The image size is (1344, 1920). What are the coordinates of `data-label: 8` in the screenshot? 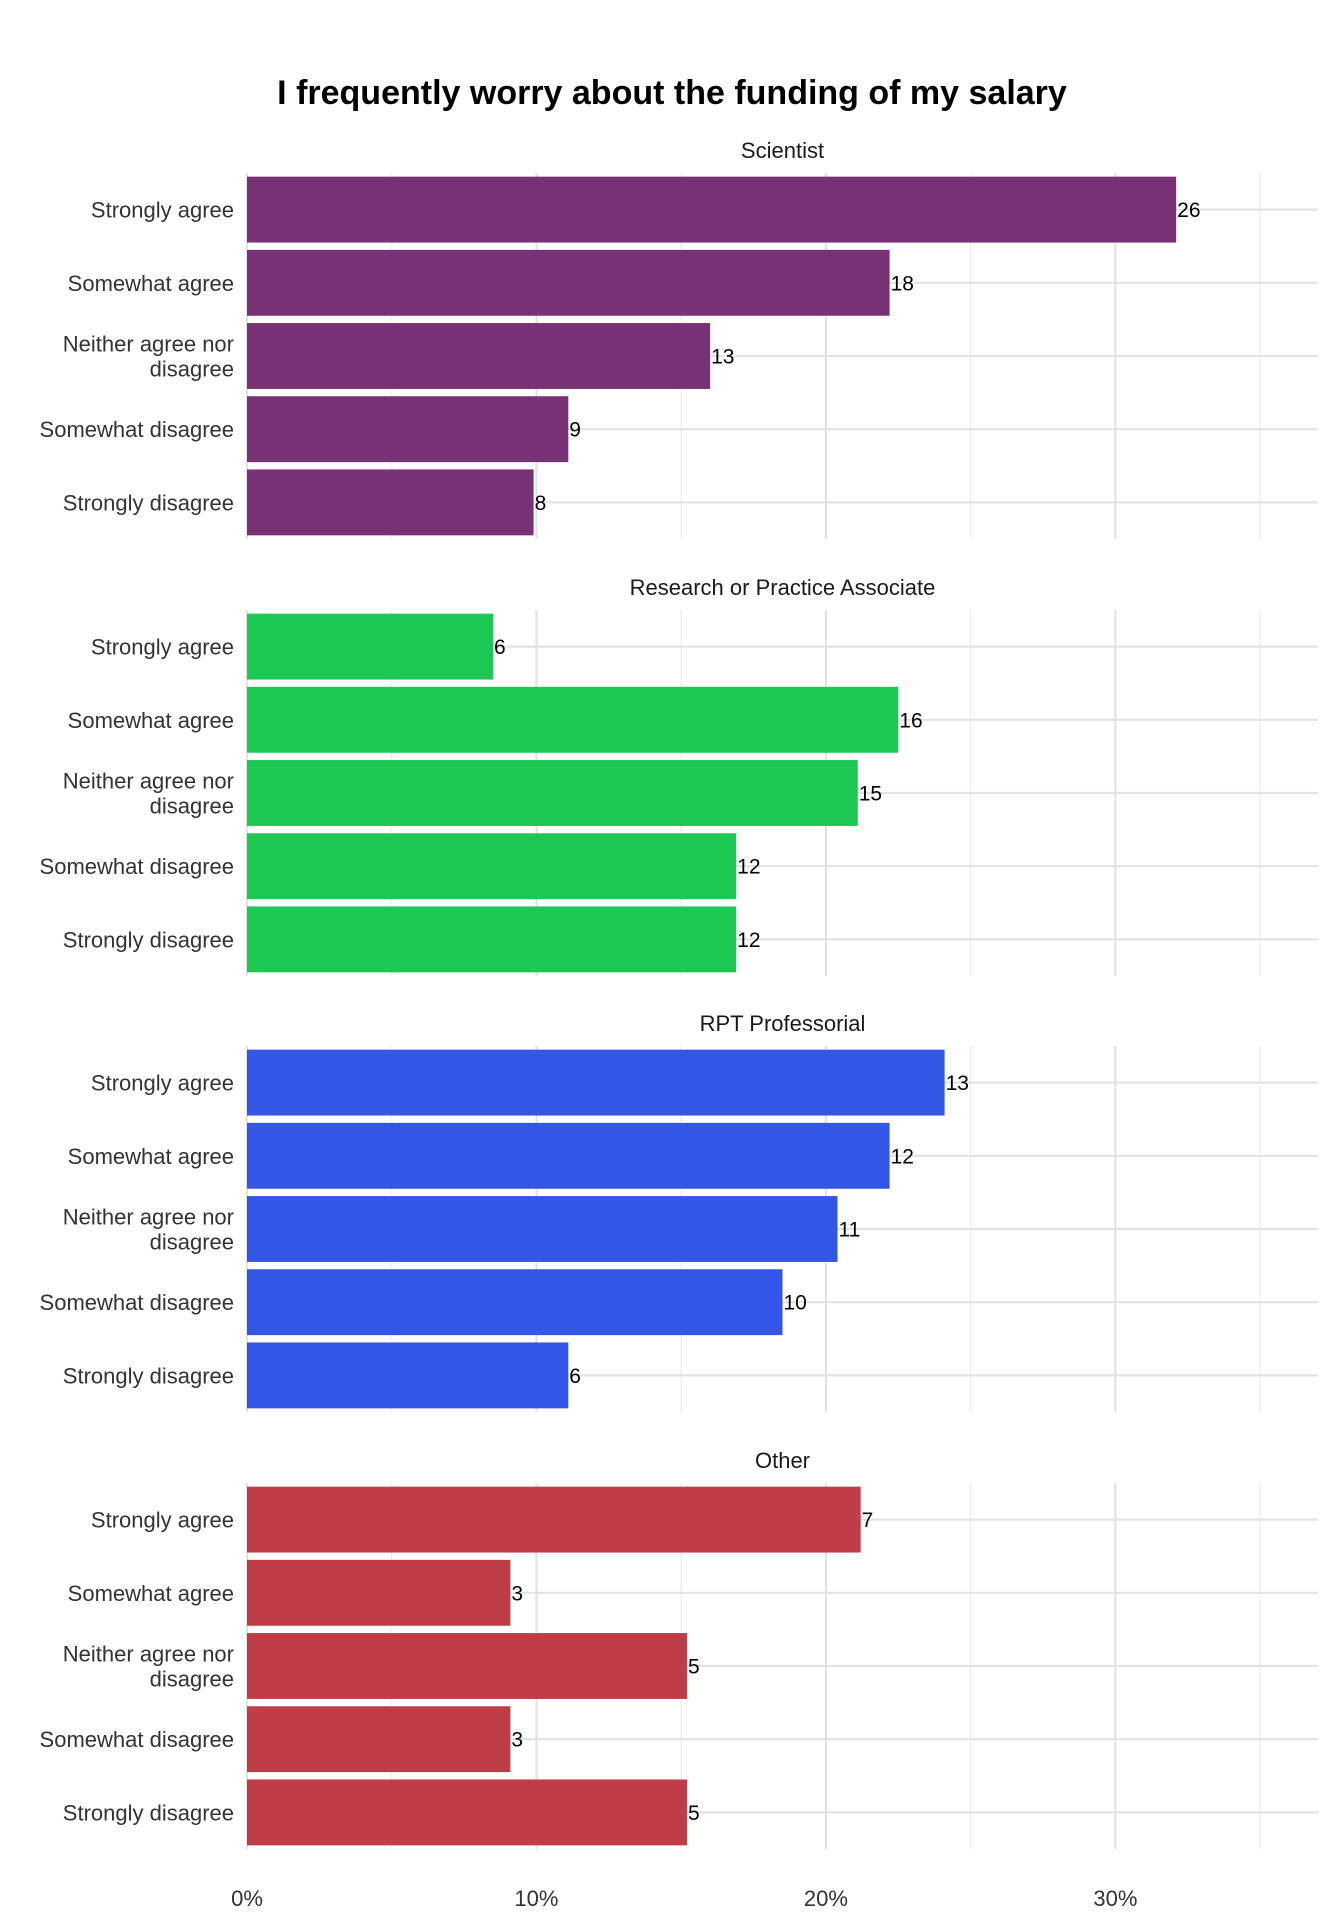 It's located at (541, 503).